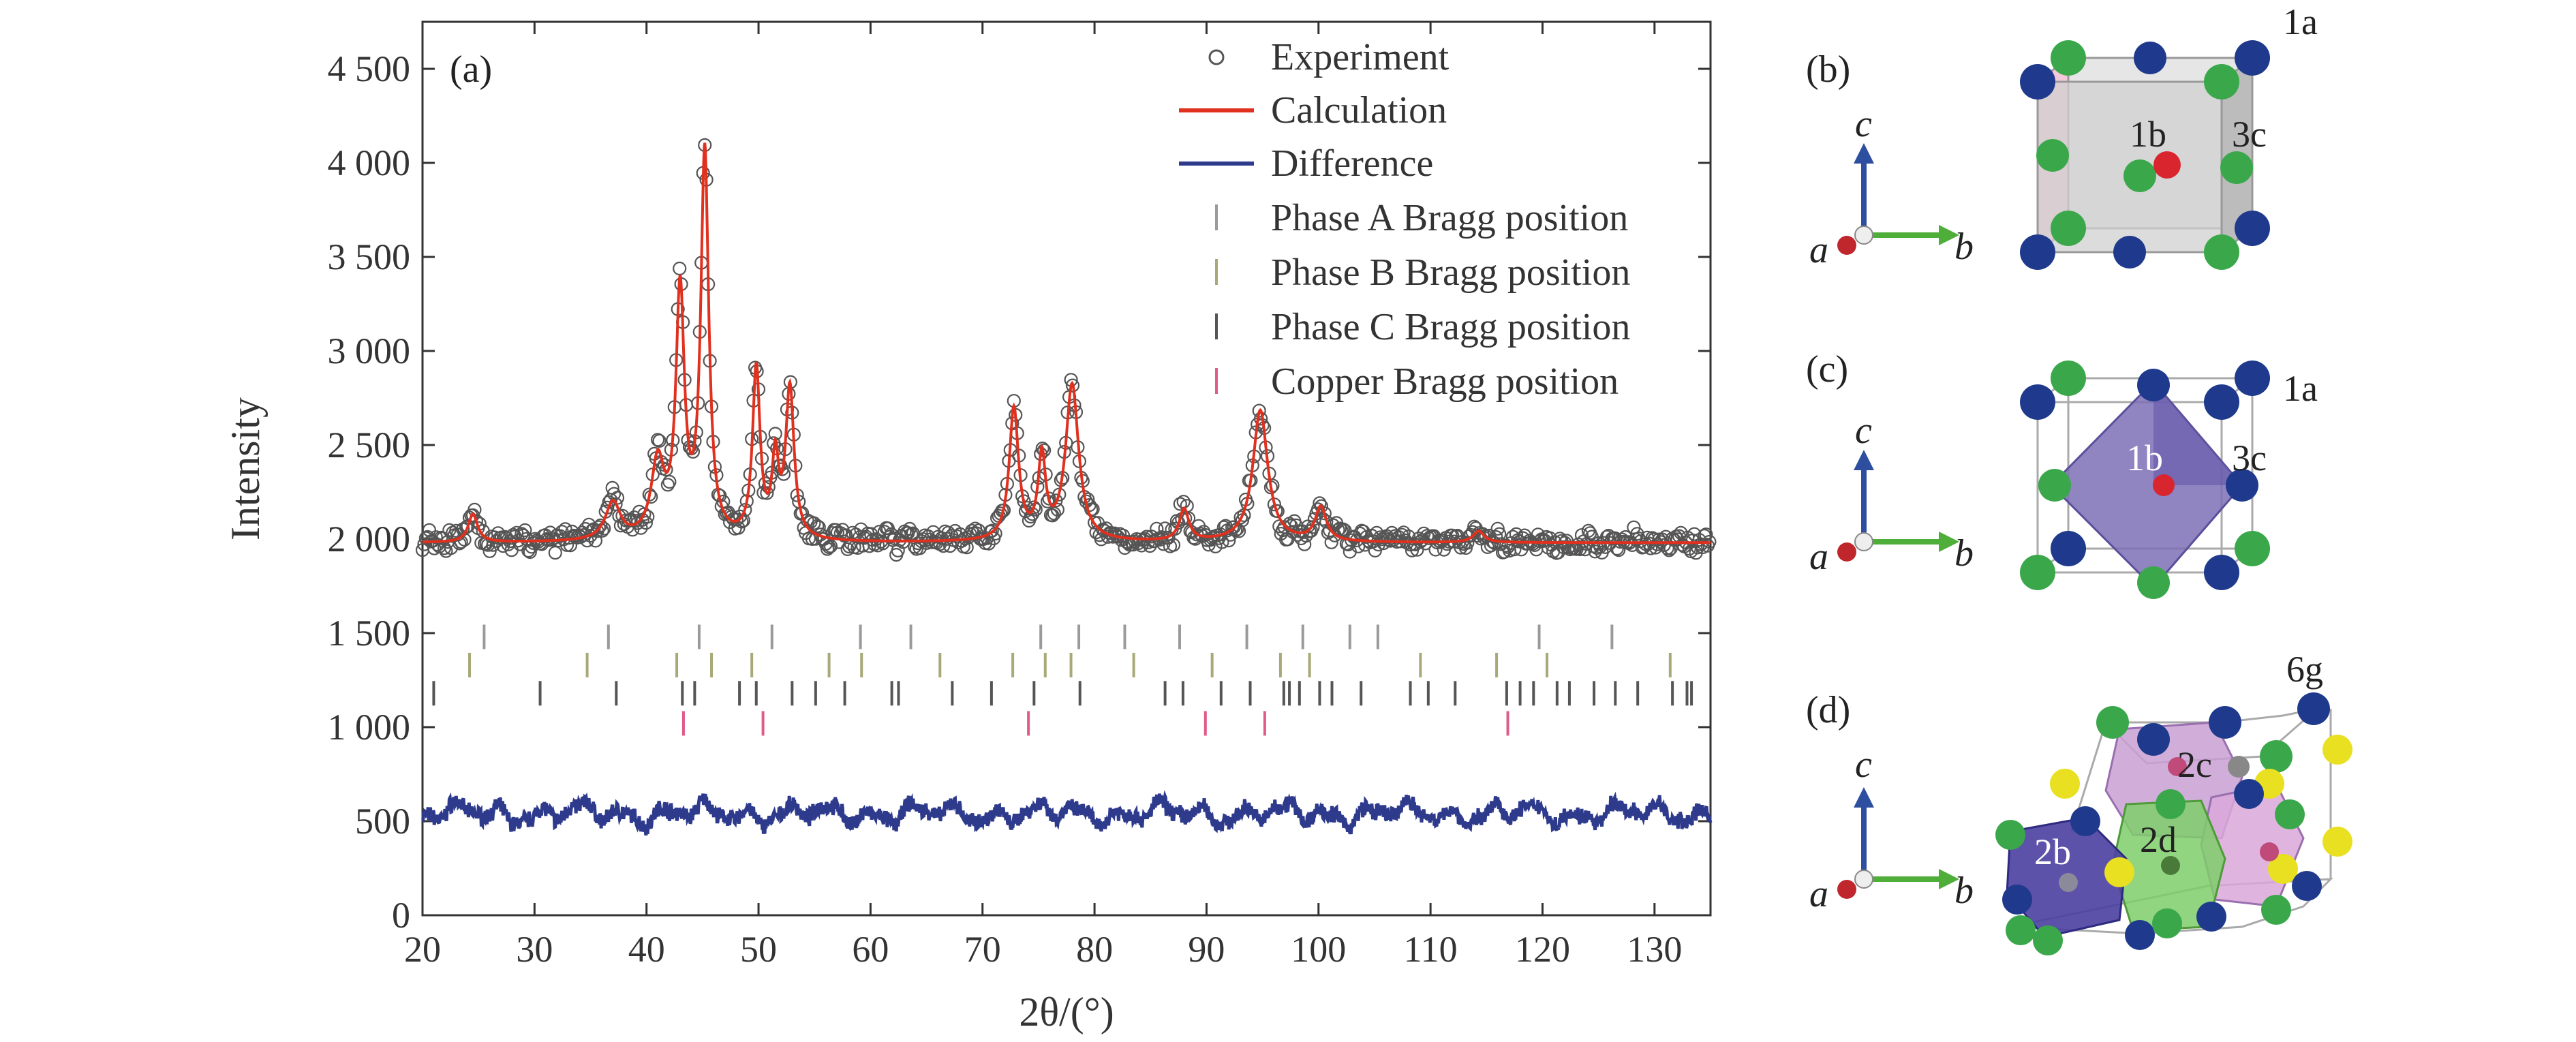  I want to click on site-label-2b-d: 2b, so click(2052, 851).